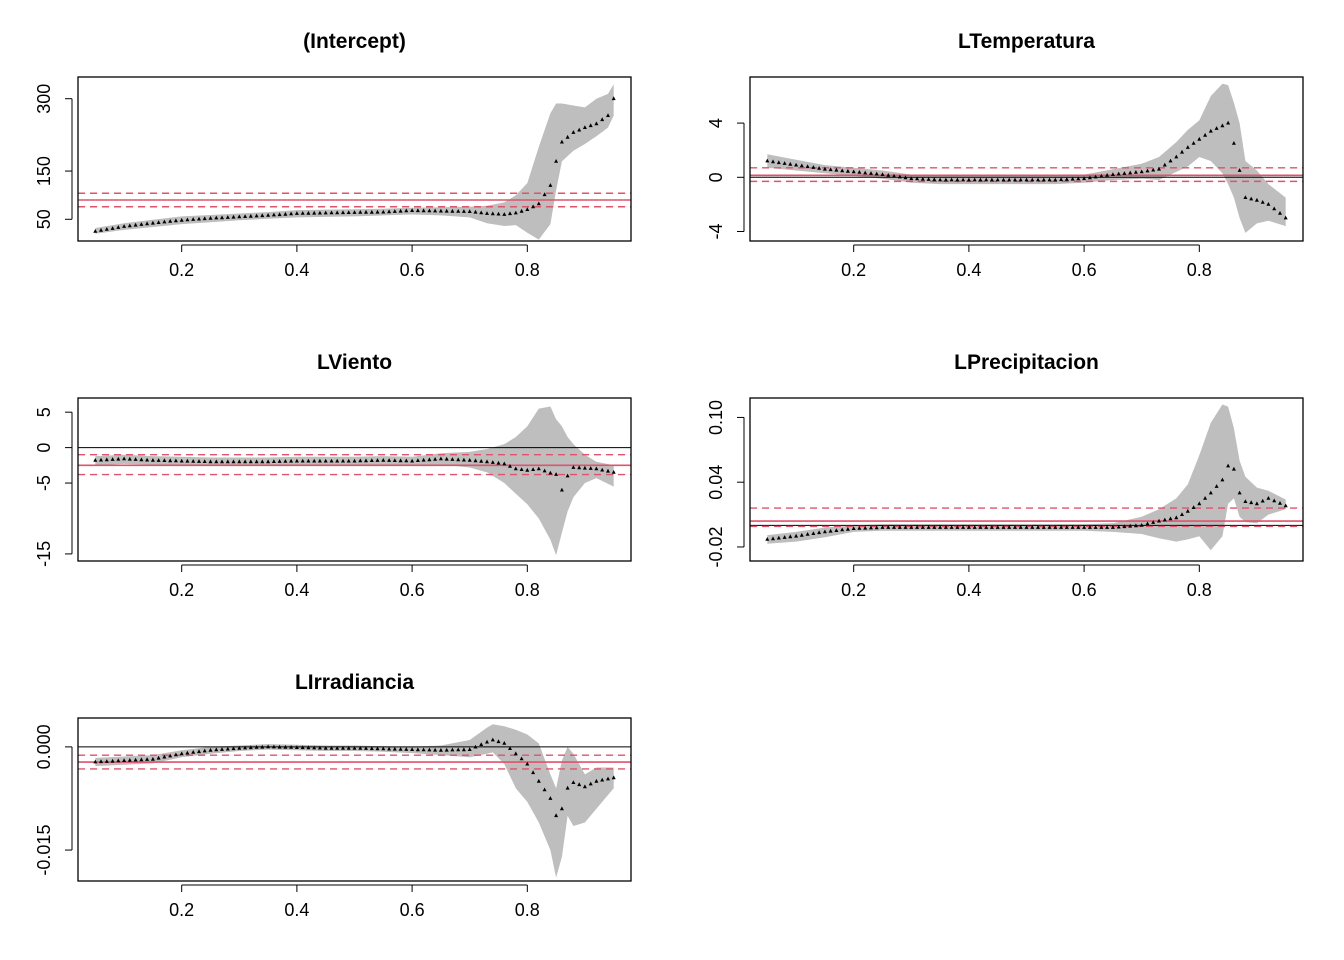 The height and width of the screenshot is (960, 1344). I want to click on x-tick-label: 0.2, so click(853, 590).